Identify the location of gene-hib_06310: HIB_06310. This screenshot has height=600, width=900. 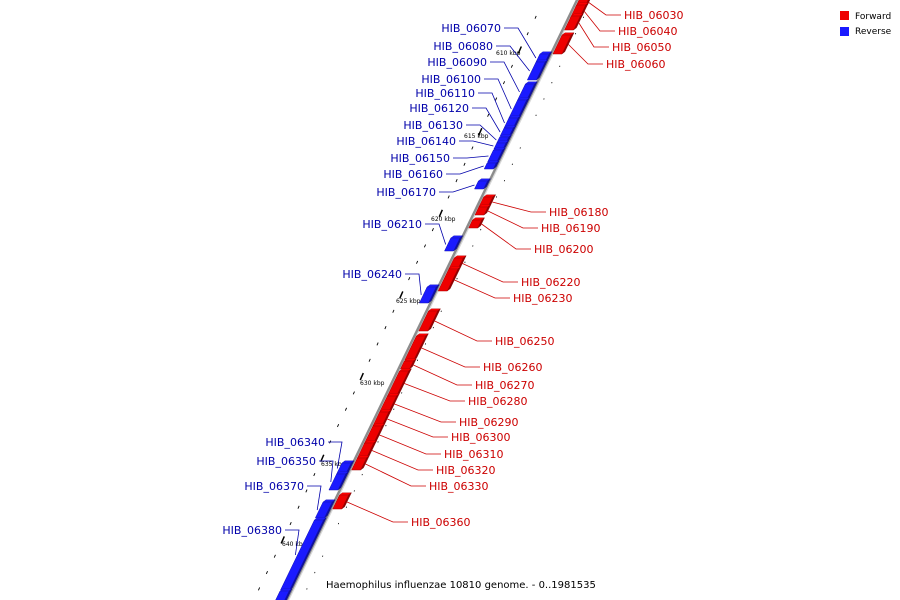
(433, 442).